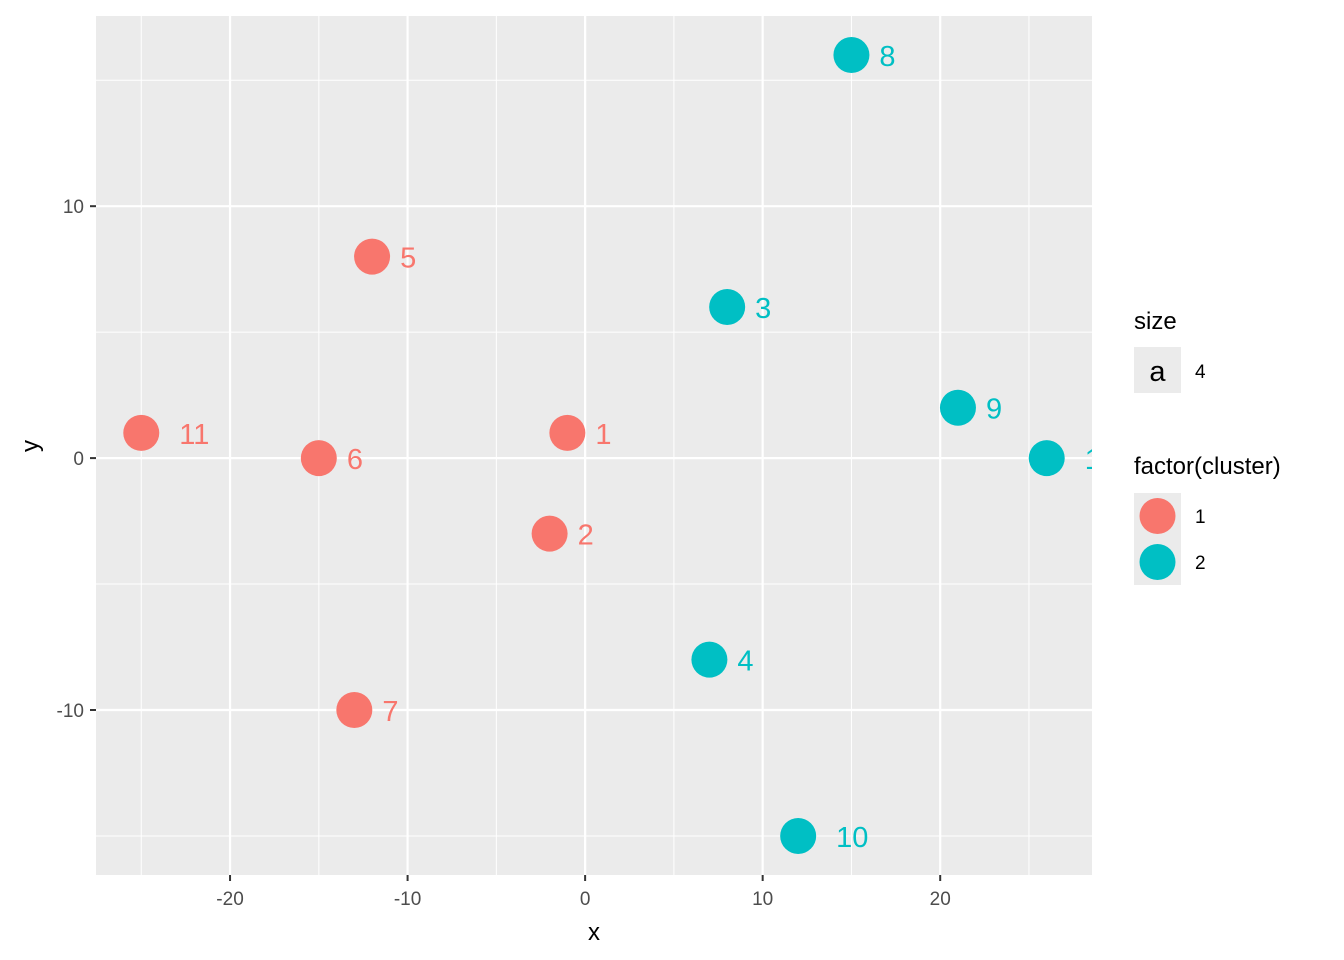  What do you see at coordinates (1200, 372) in the screenshot?
I see `legend-label-size: 4` at bounding box center [1200, 372].